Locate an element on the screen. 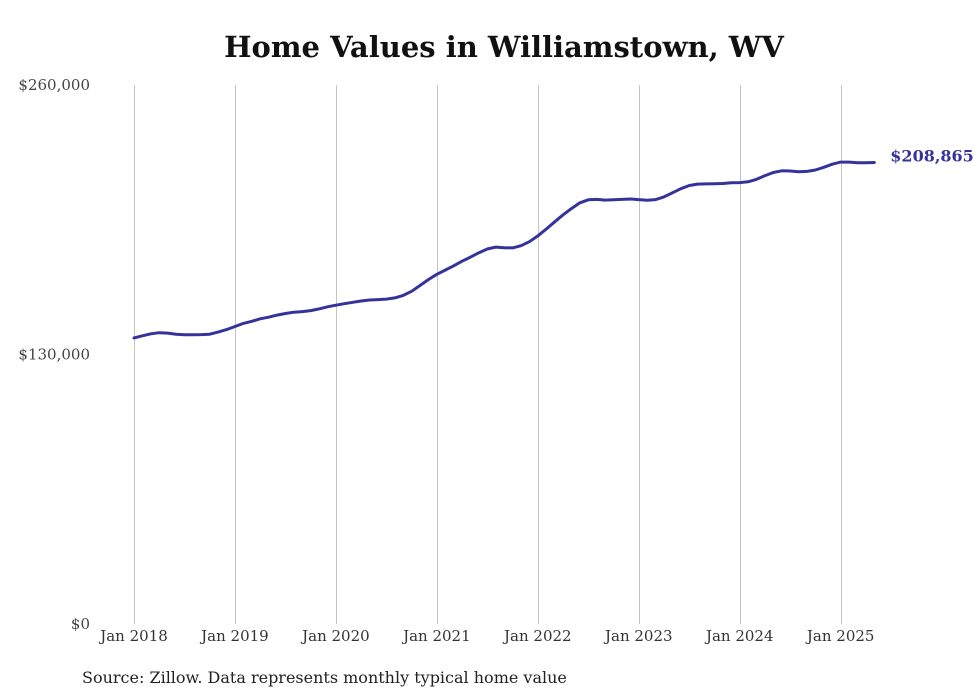  x-tick-label: Jan 2020 is located at coordinates (335, 636).